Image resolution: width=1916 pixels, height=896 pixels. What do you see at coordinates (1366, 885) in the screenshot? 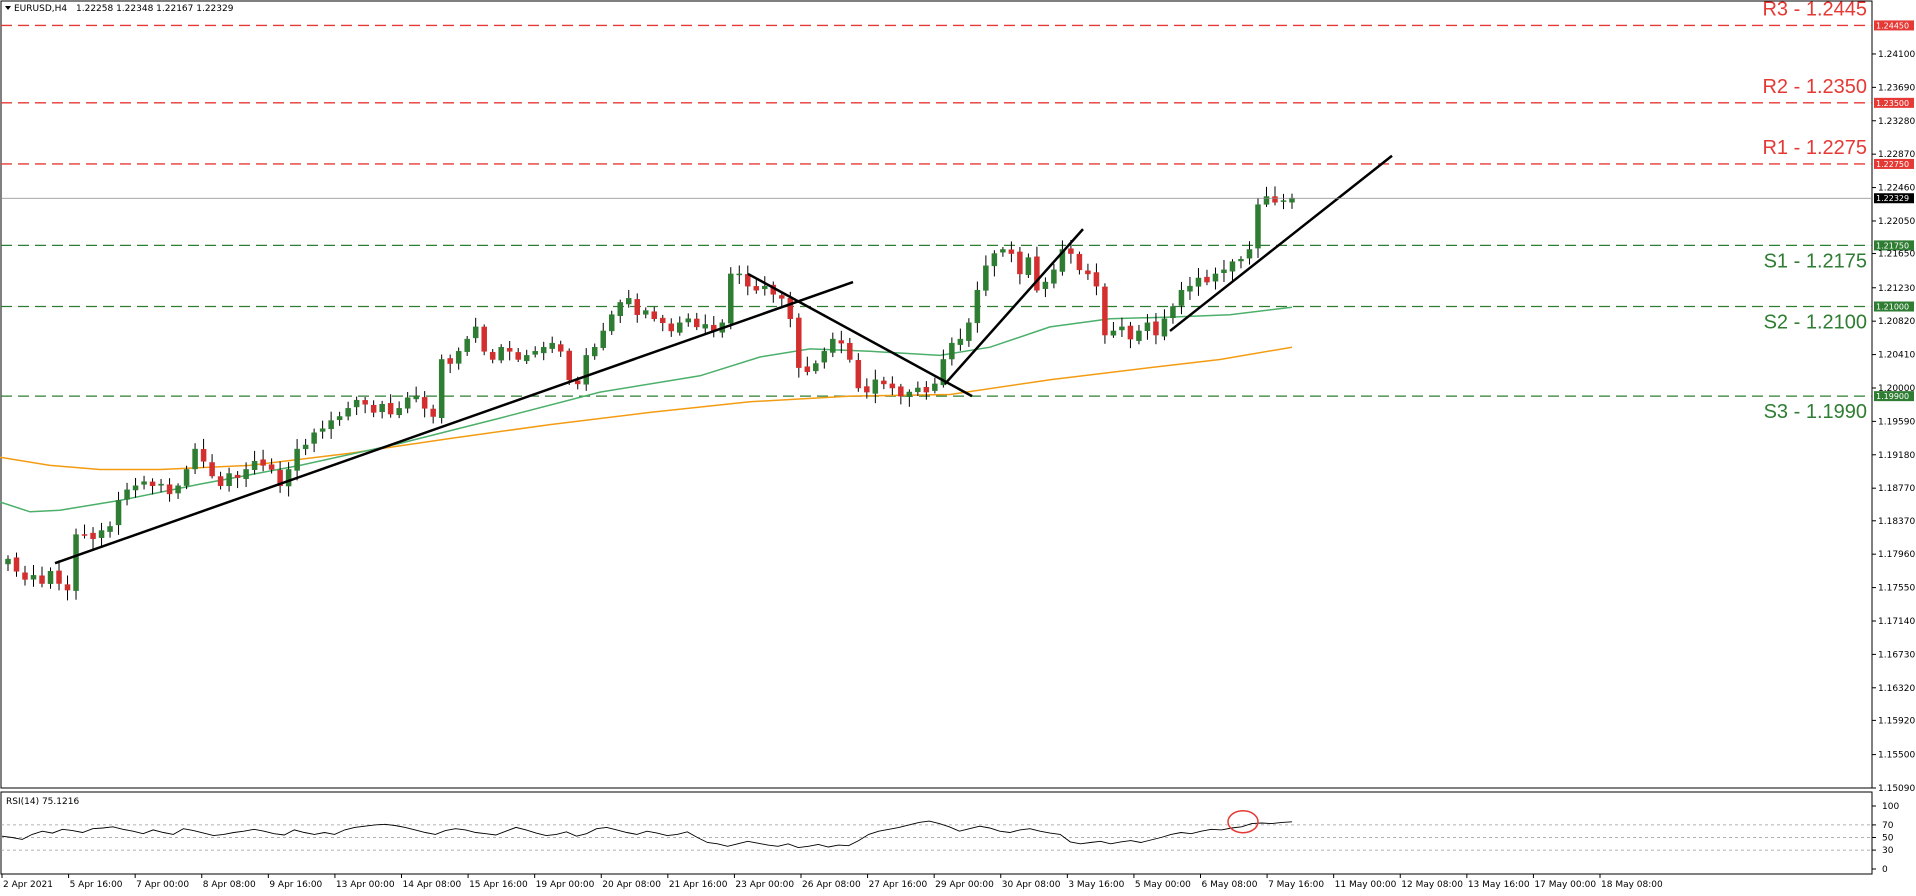
I see `time-tick-label: 11 May 00:00` at bounding box center [1366, 885].